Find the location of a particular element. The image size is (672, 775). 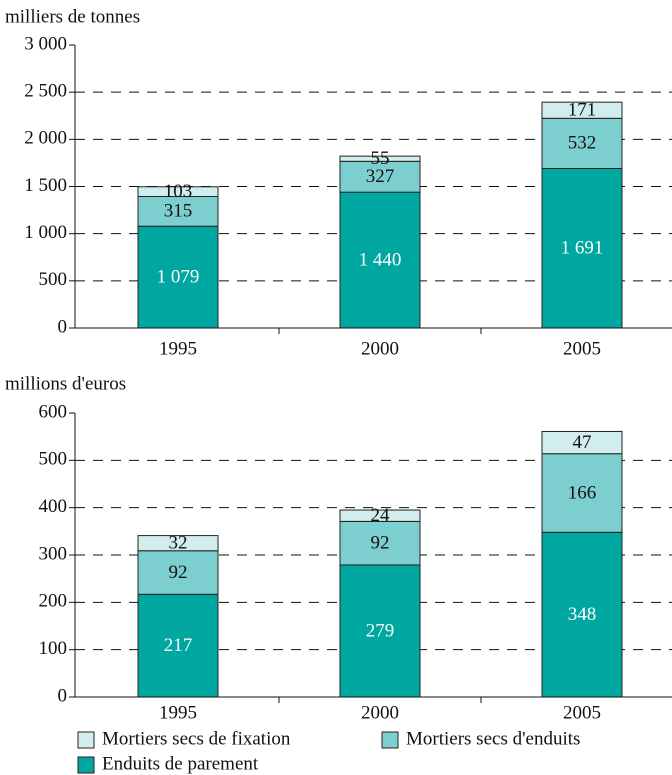

legend-label: Mortiers secs de fixation is located at coordinates (196, 738).